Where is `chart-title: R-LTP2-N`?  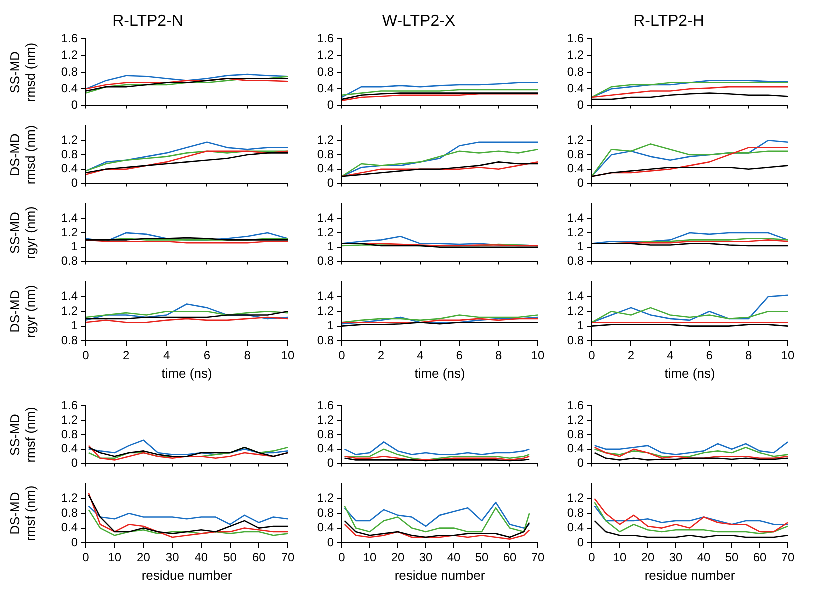
chart-title: R-LTP2-N is located at coordinates (148, 21).